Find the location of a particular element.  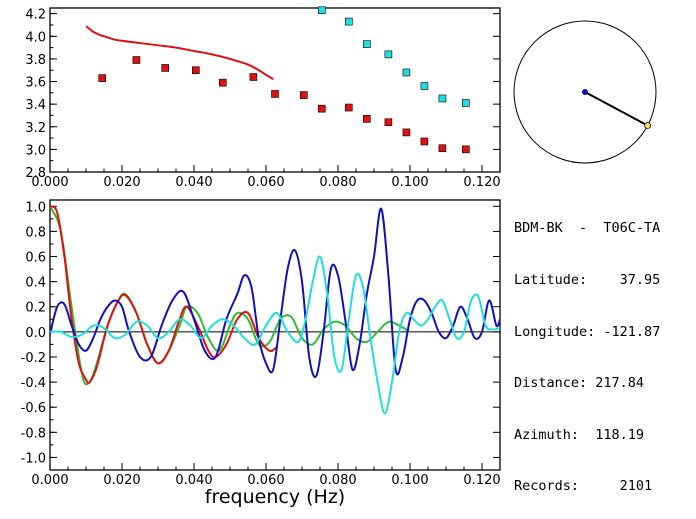

bot-x-tick-label: 0.060 is located at coordinates (265, 480).